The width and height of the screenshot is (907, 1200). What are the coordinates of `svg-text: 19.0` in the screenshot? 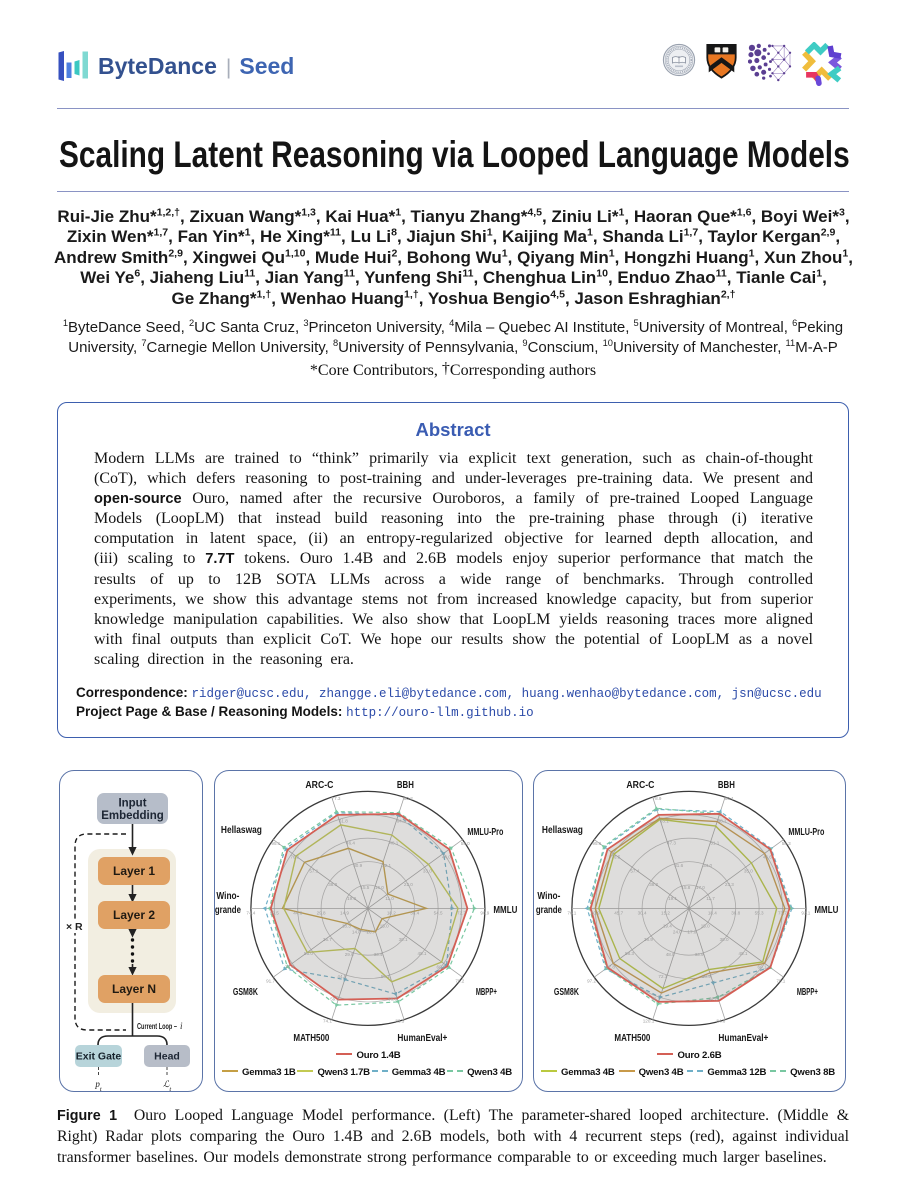 It's located at (351, 898).